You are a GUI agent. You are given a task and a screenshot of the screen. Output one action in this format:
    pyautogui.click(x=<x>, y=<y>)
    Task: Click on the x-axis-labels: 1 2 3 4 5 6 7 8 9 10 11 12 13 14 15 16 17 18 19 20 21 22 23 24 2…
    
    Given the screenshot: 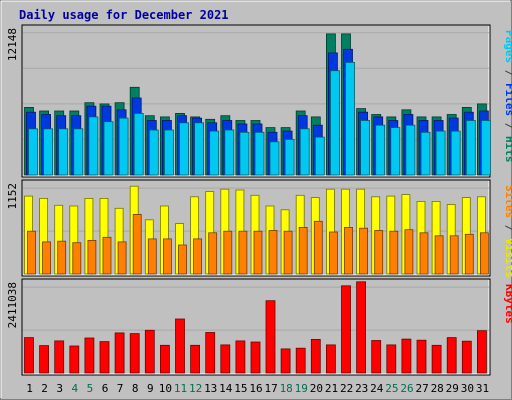 What is the action you would take?
    pyautogui.click(x=257, y=388)
    